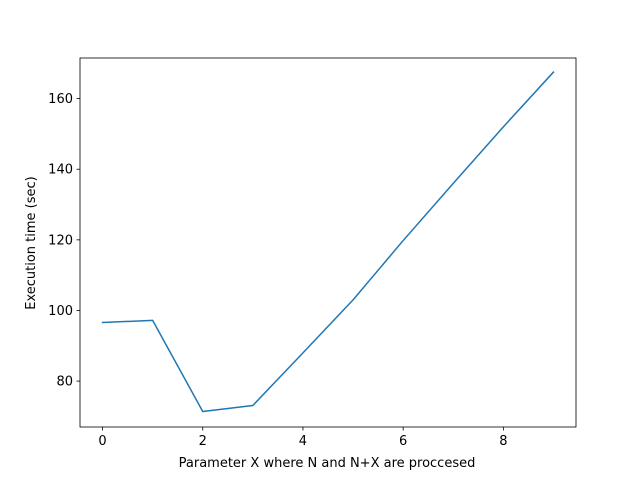 The height and width of the screenshot is (480, 640). Describe the element at coordinates (403, 441) in the screenshot. I see `x-tick-label: 6` at that location.